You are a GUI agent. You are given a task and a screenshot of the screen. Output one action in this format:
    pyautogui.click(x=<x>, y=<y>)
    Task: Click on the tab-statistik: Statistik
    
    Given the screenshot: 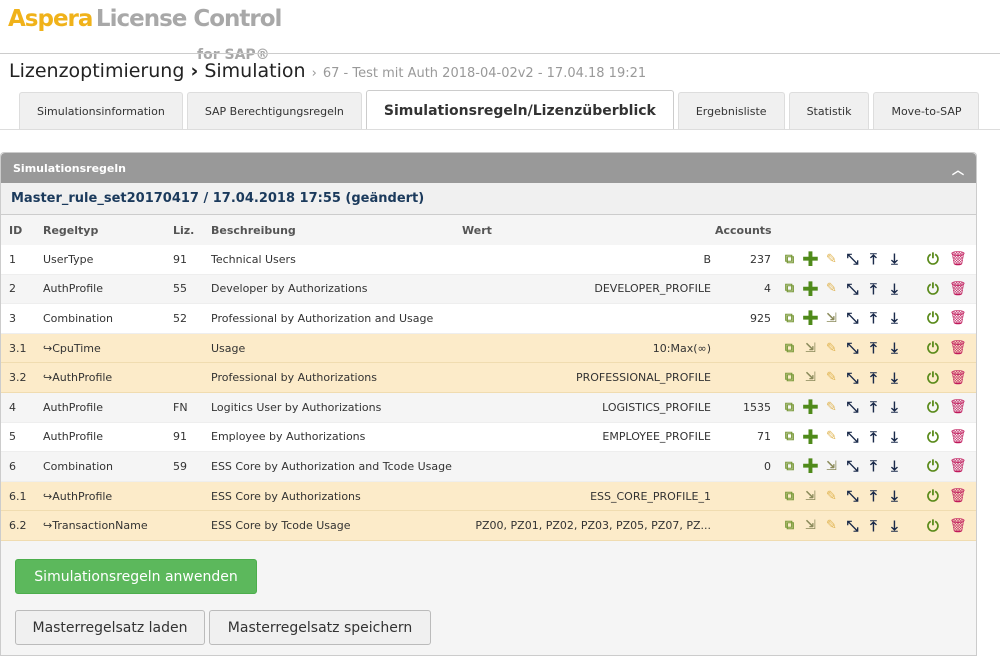 What is the action you would take?
    pyautogui.click(x=829, y=111)
    